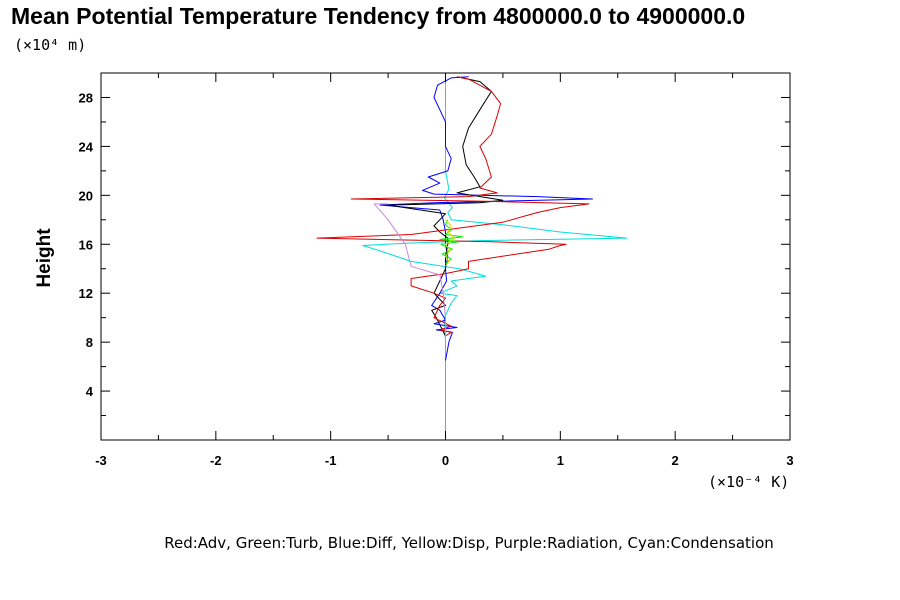  I want to click on y-tick-label: 8, so click(89, 342).